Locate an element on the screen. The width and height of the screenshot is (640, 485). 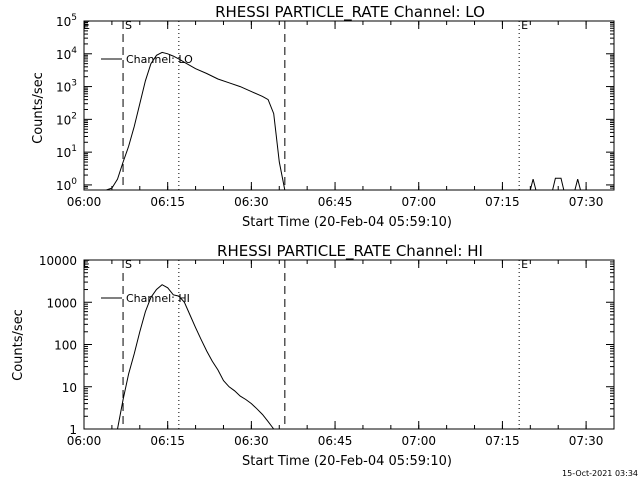
y-tick-label: 10⁵ is located at coordinates (66, 21).